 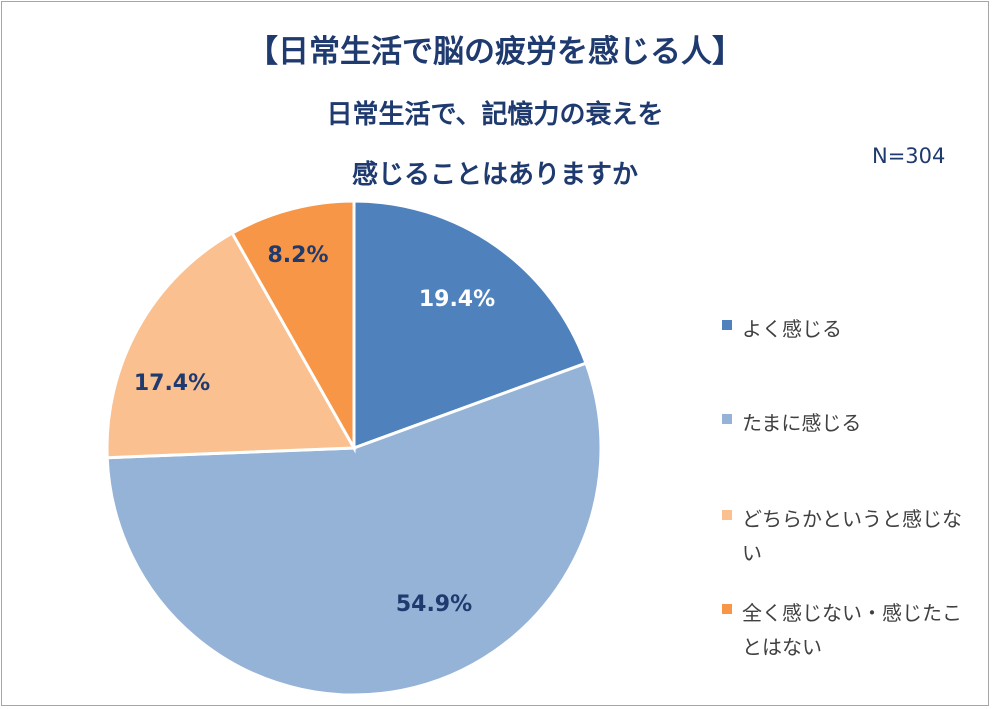 I want to click on chart-subtitle-line2: 感じることはありますか, so click(x=494, y=175).